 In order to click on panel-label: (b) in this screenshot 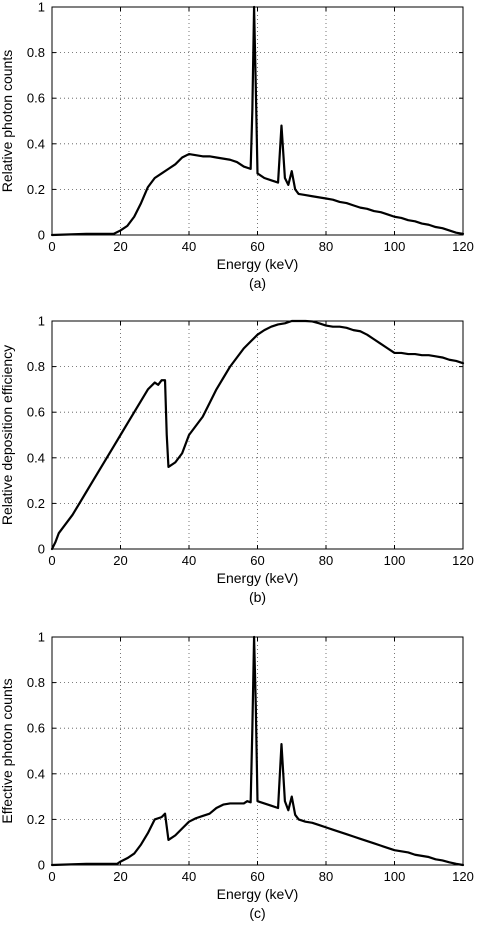, I will do `click(257, 597)`.